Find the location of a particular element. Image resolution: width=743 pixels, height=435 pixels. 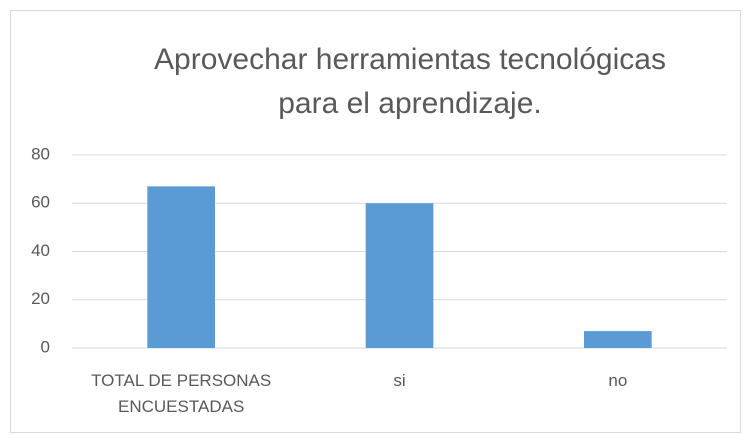

x-tick-label: no is located at coordinates (618, 380).